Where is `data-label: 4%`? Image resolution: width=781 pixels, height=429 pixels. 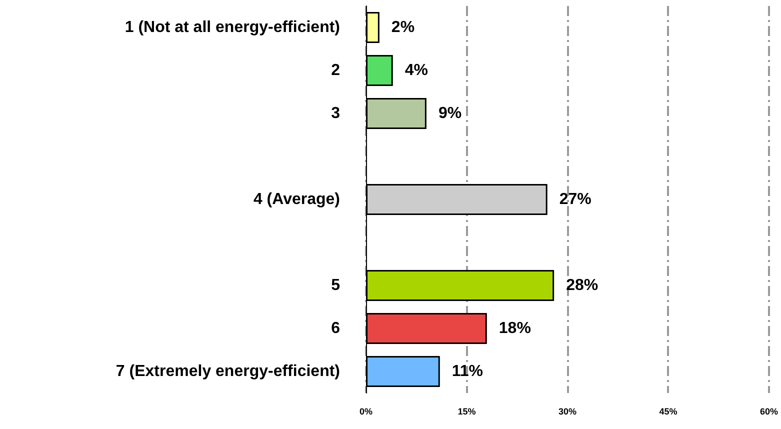 data-label: 4% is located at coordinates (416, 70).